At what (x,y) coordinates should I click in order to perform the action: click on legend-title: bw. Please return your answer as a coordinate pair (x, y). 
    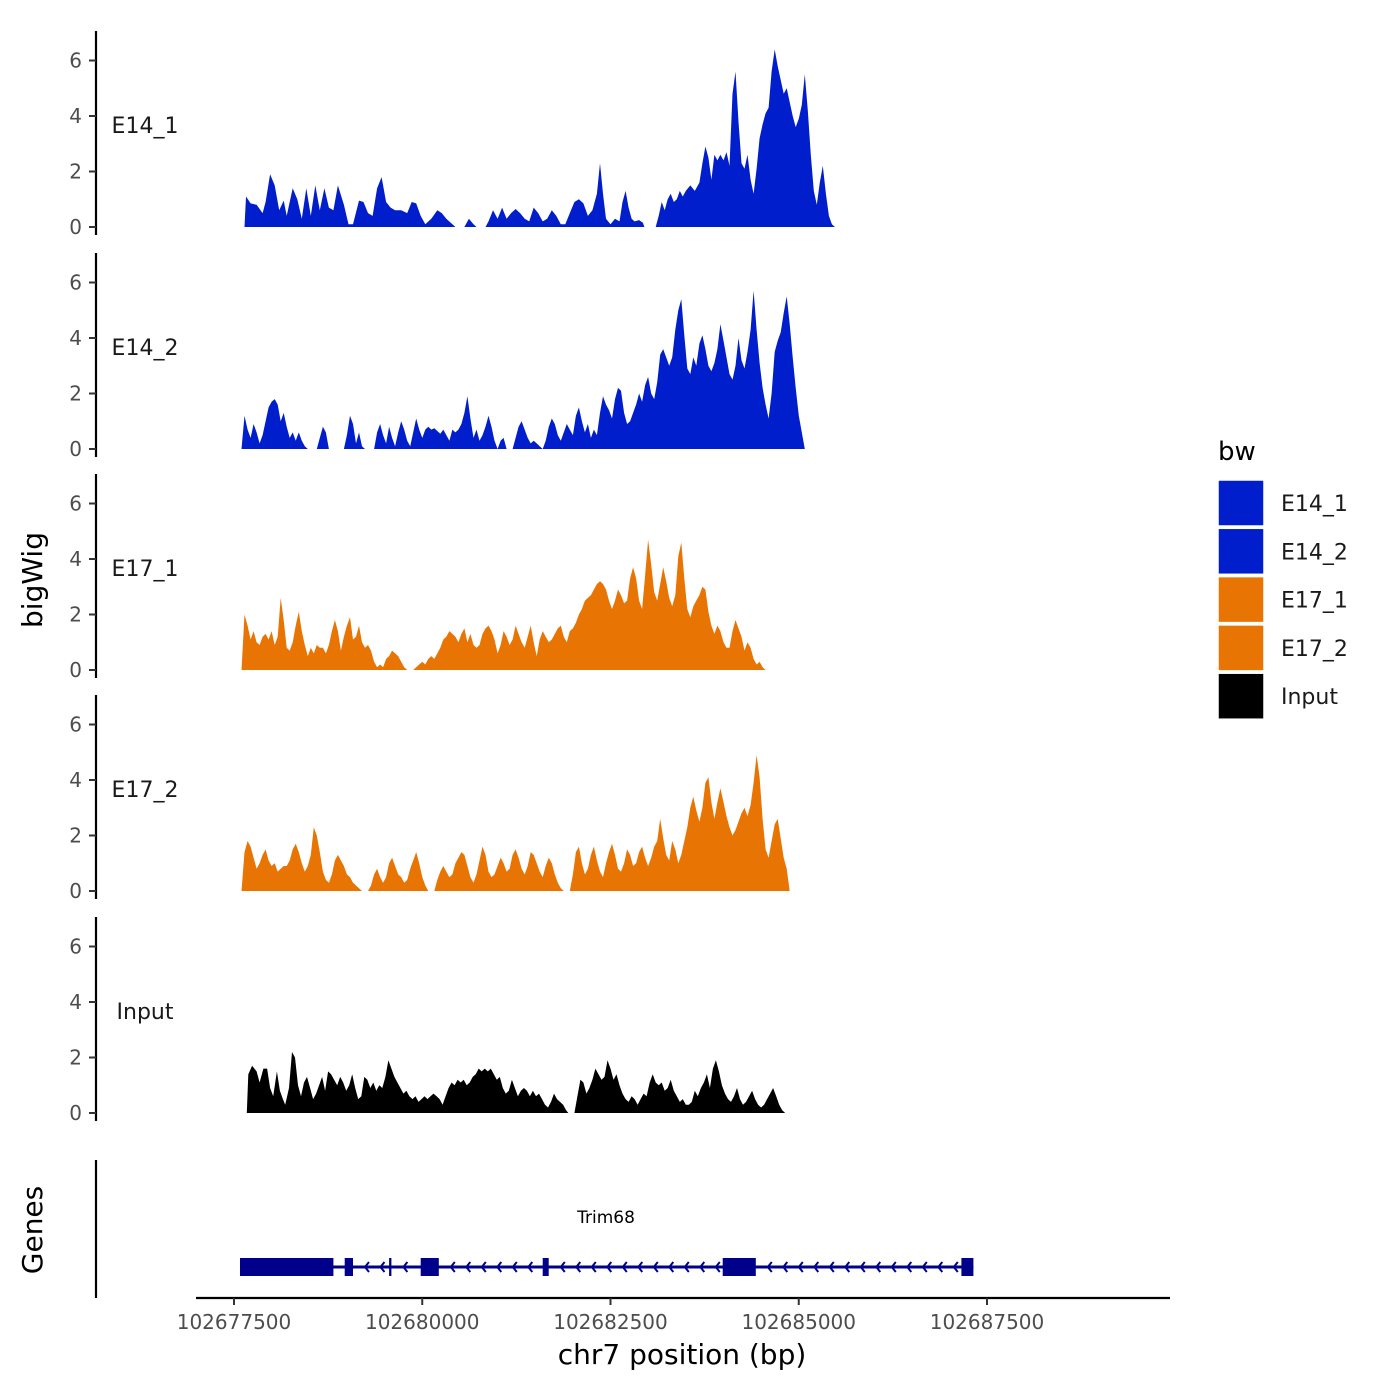
    Looking at the image, I should click on (1237, 452).